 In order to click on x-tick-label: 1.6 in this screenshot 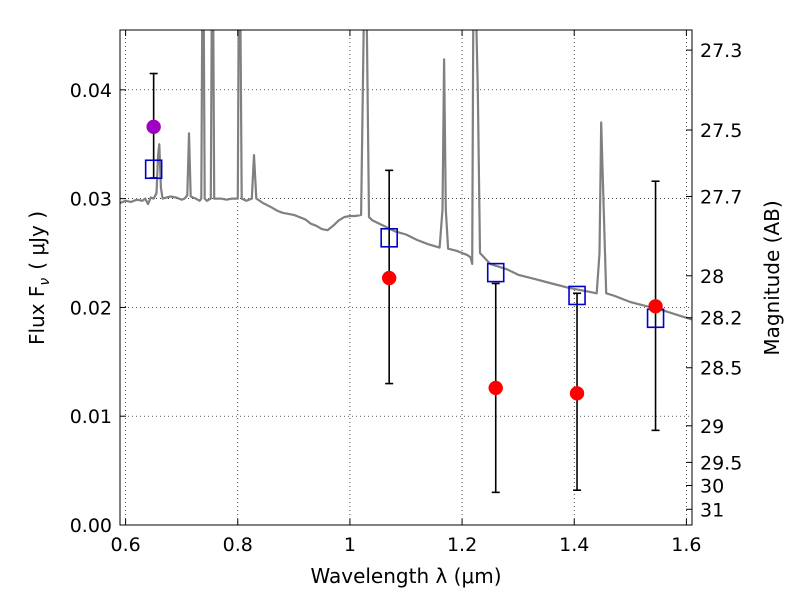, I will do `click(686, 545)`.